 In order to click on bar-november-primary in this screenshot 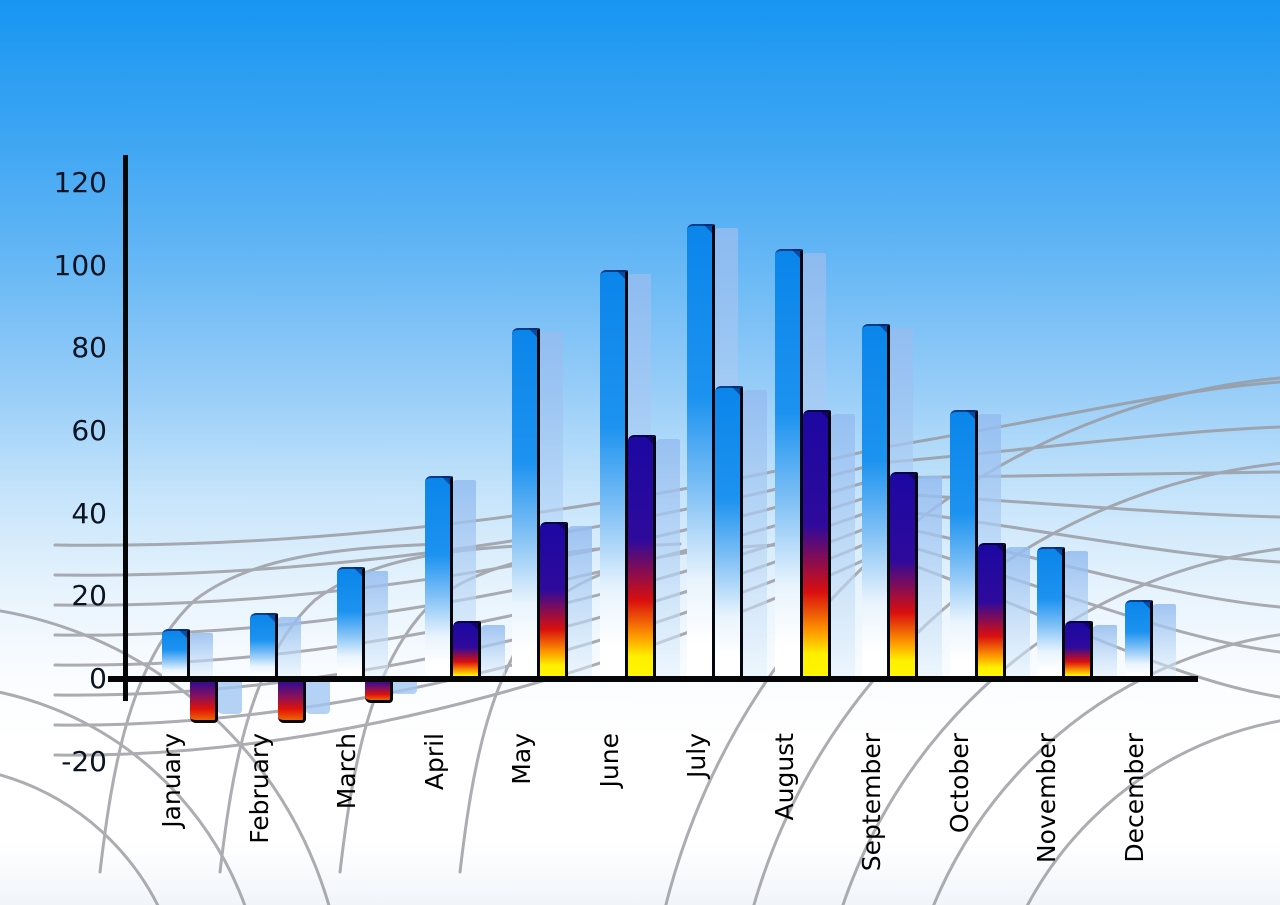, I will do `click(1051, 613)`.